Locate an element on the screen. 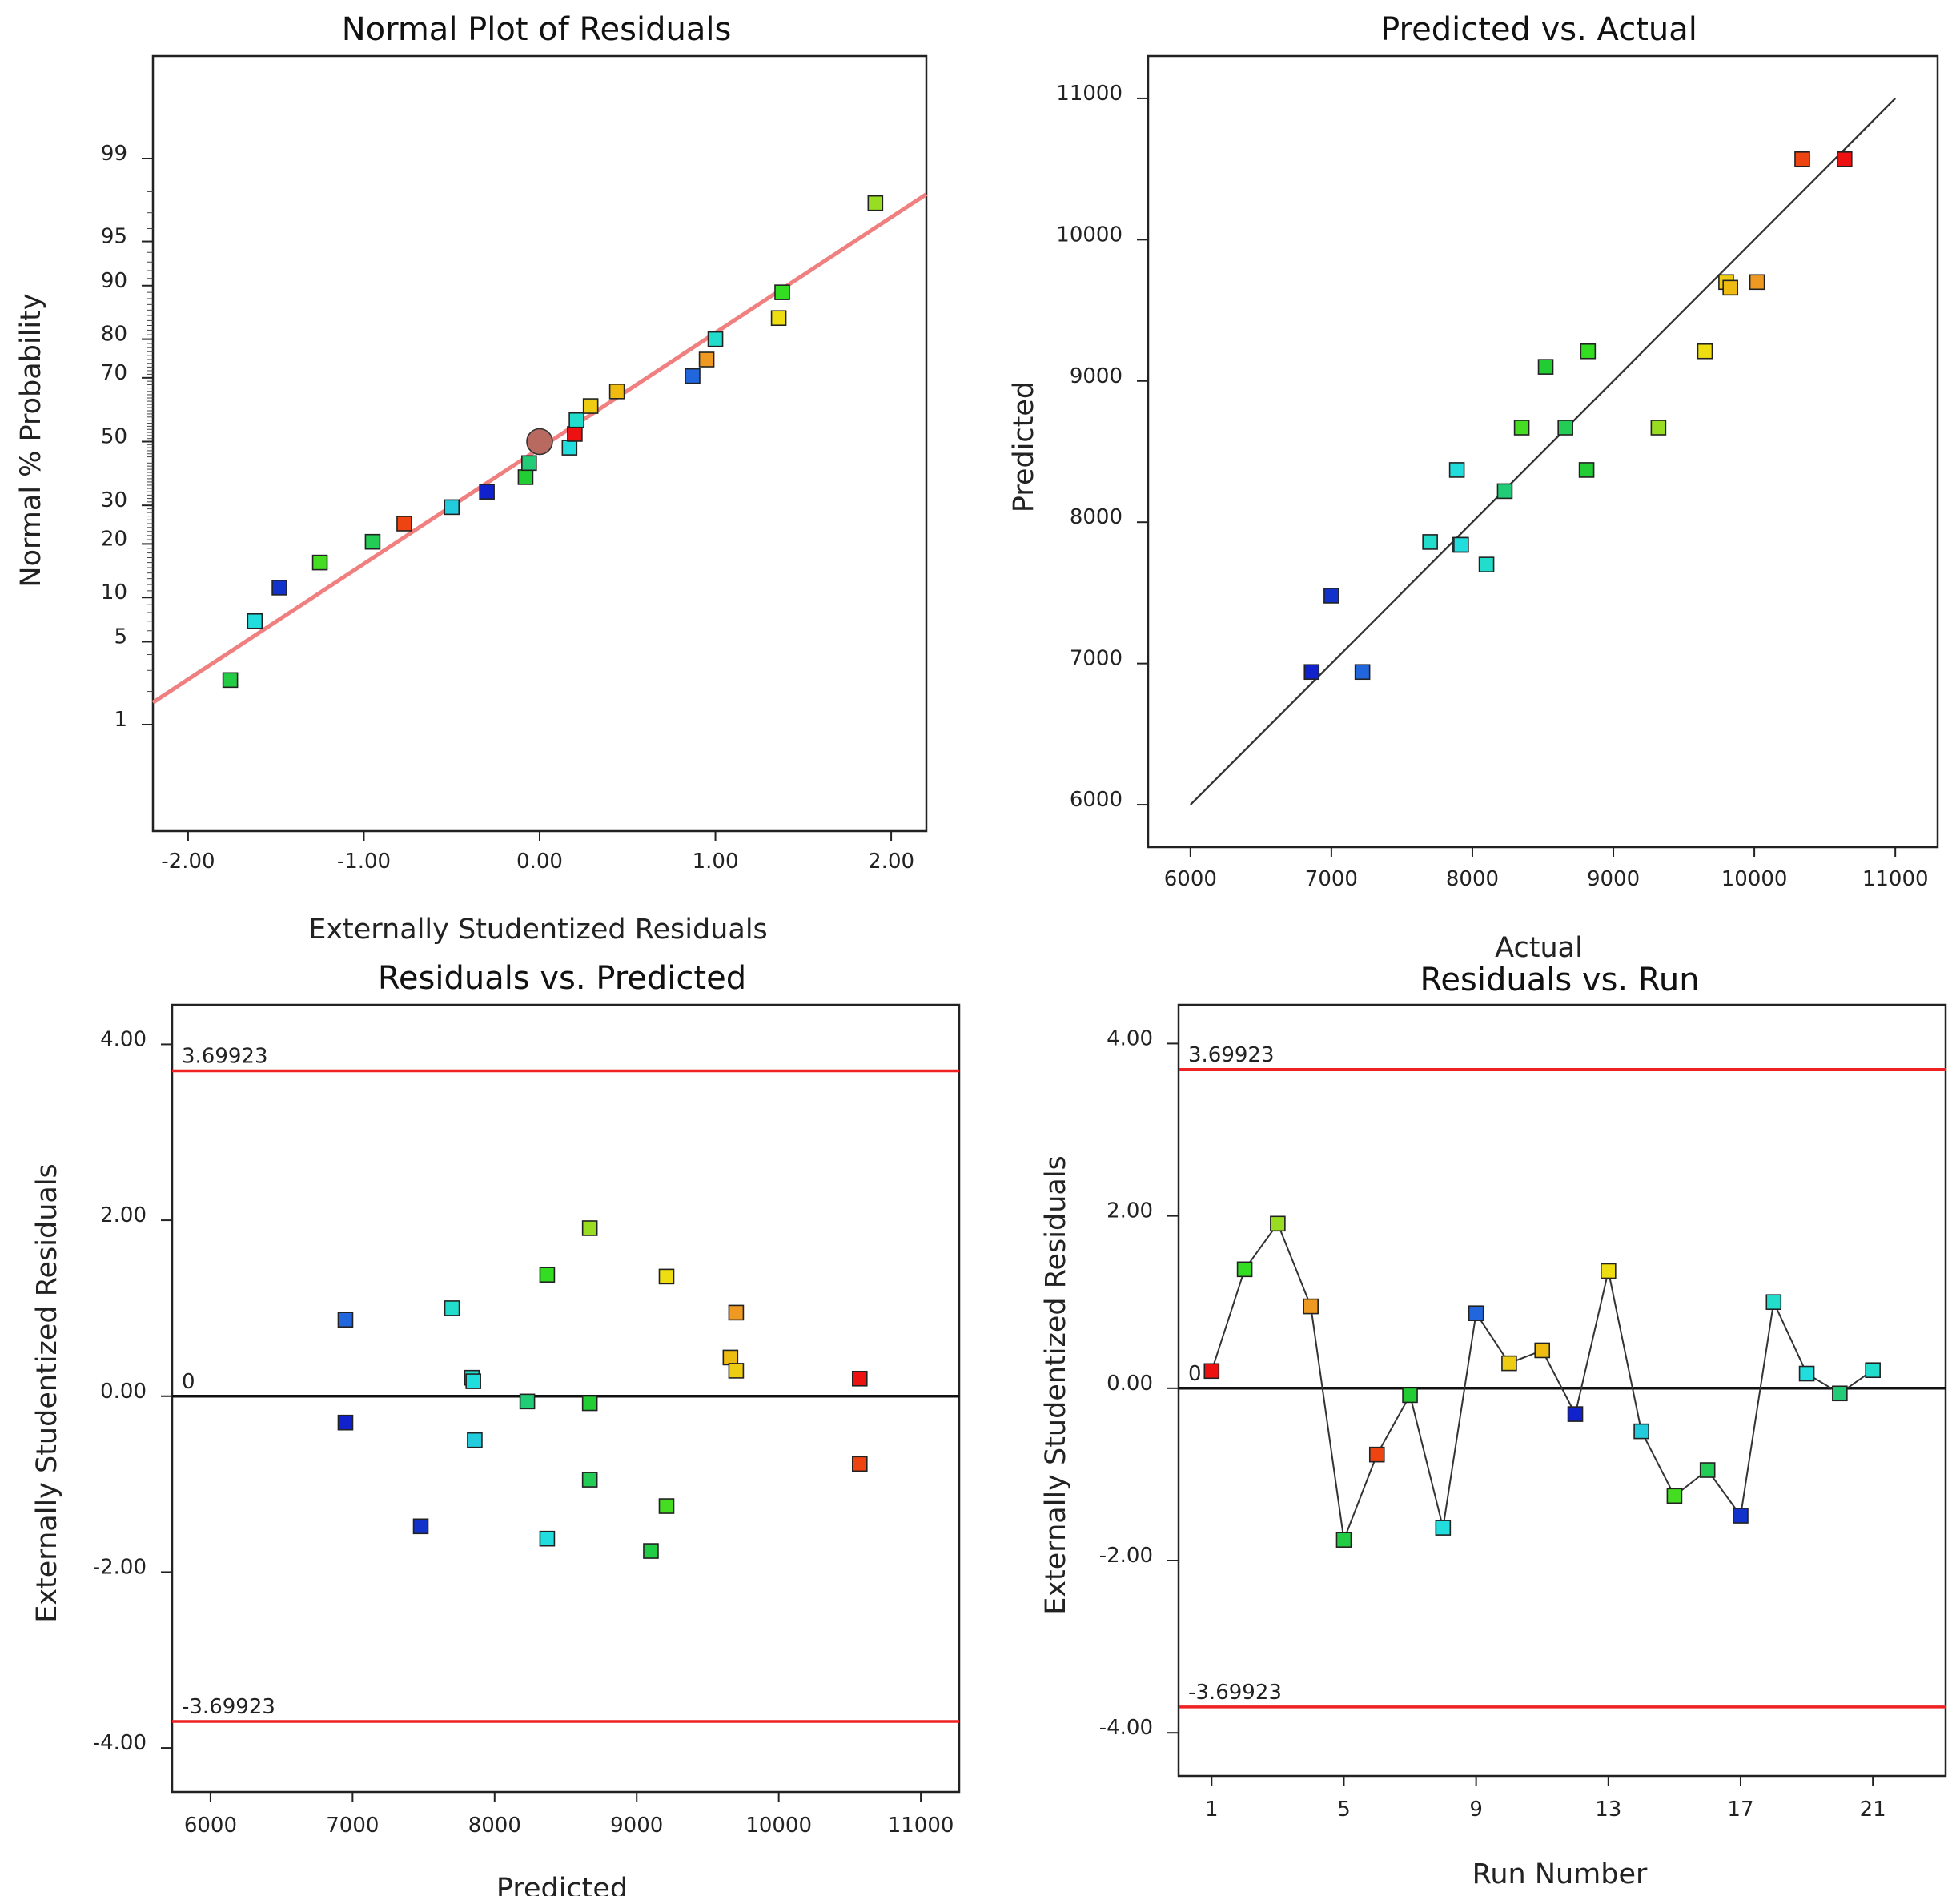  normal-x-tick-label: 1.00 is located at coordinates (716, 862).